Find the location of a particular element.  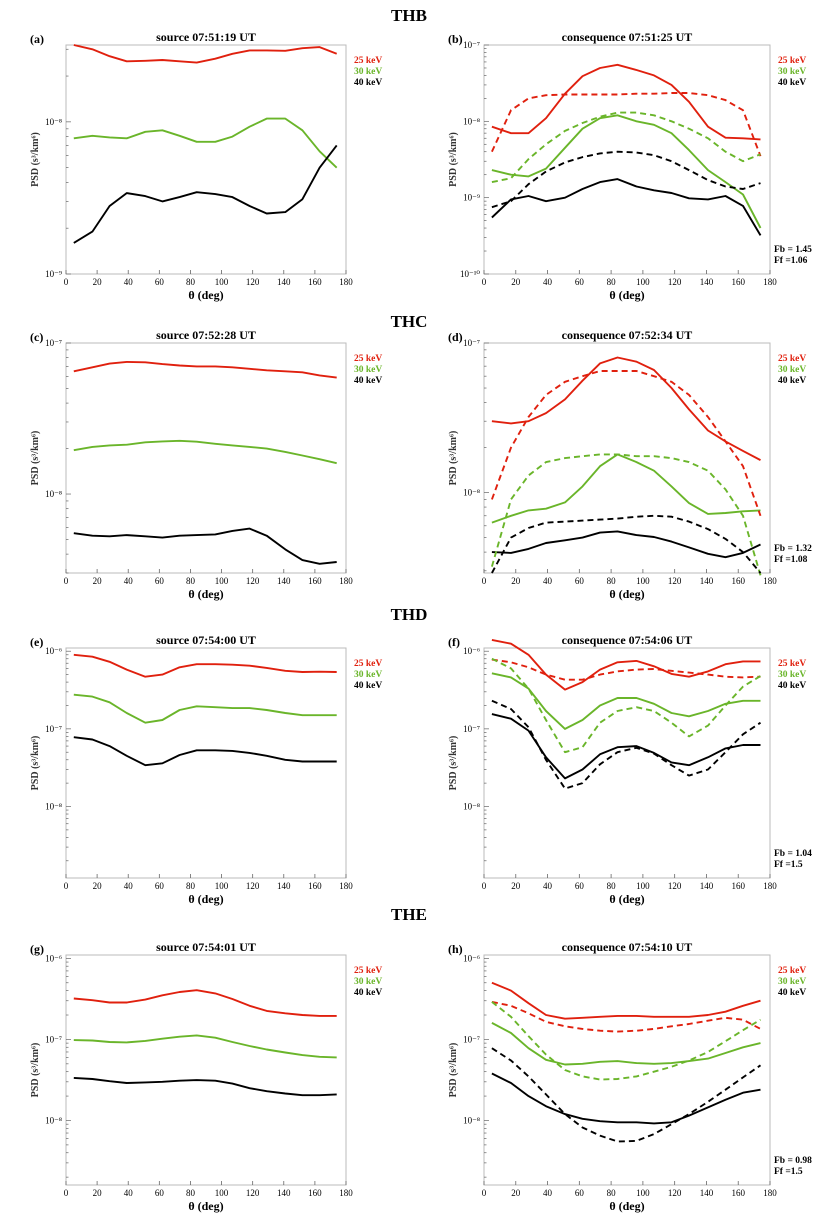

panel-title: source 07:54:00 UT is located at coordinates (206, 640).